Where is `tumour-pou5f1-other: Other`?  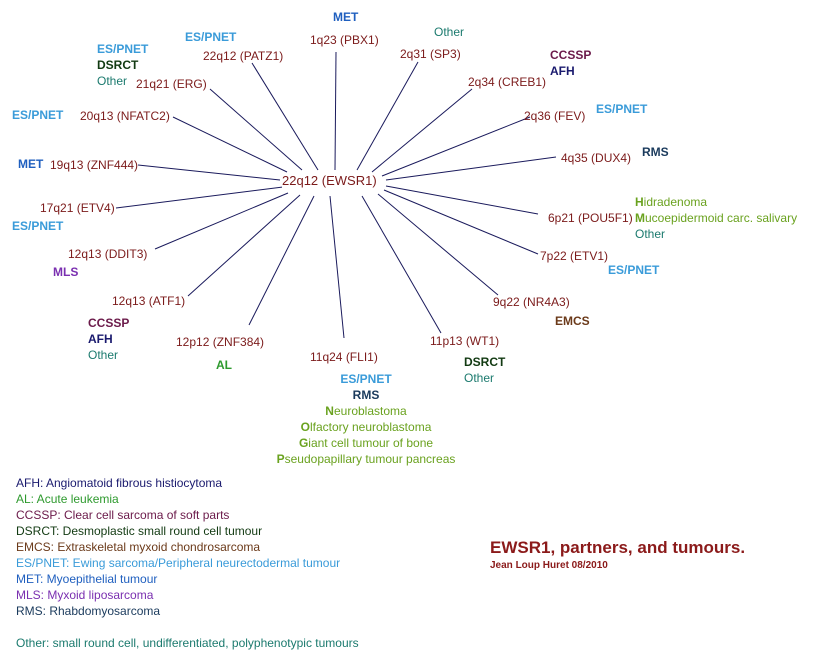 tumour-pou5f1-other: Other is located at coordinates (650, 234).